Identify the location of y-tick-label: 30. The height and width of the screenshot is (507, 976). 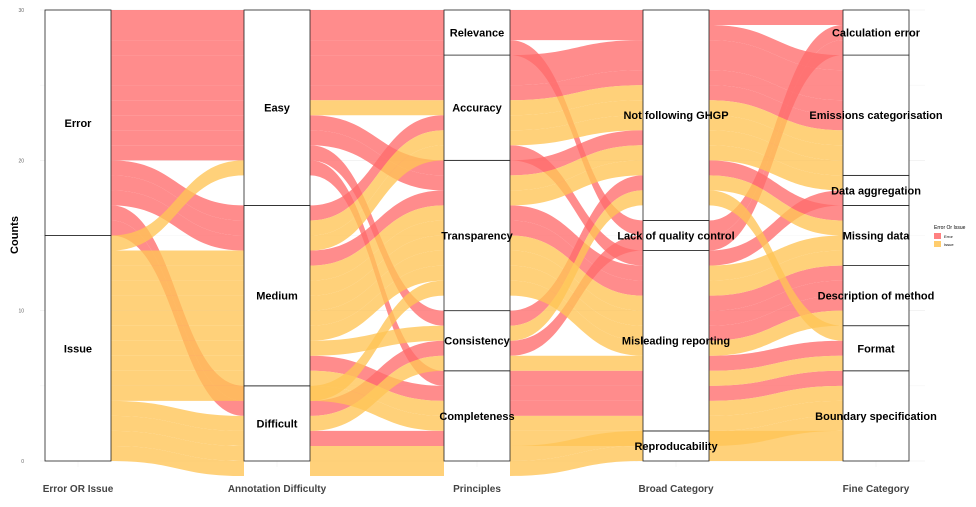
(21, 11).